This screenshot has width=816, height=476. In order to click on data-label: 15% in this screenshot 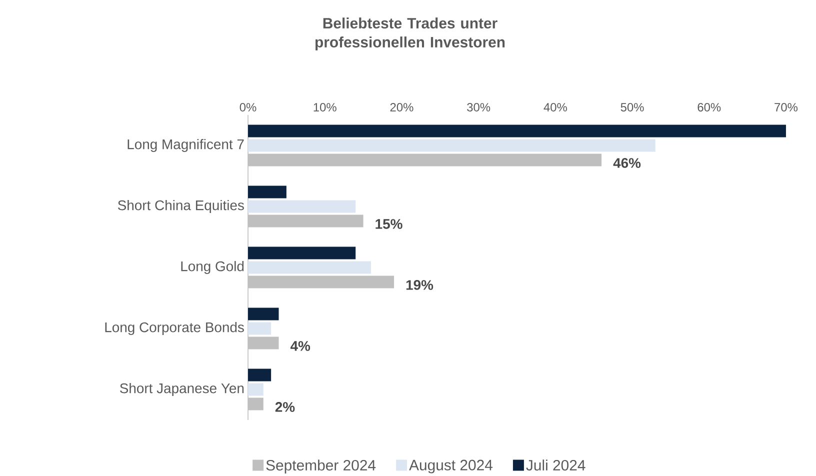, I will do `click(389, 224)`.